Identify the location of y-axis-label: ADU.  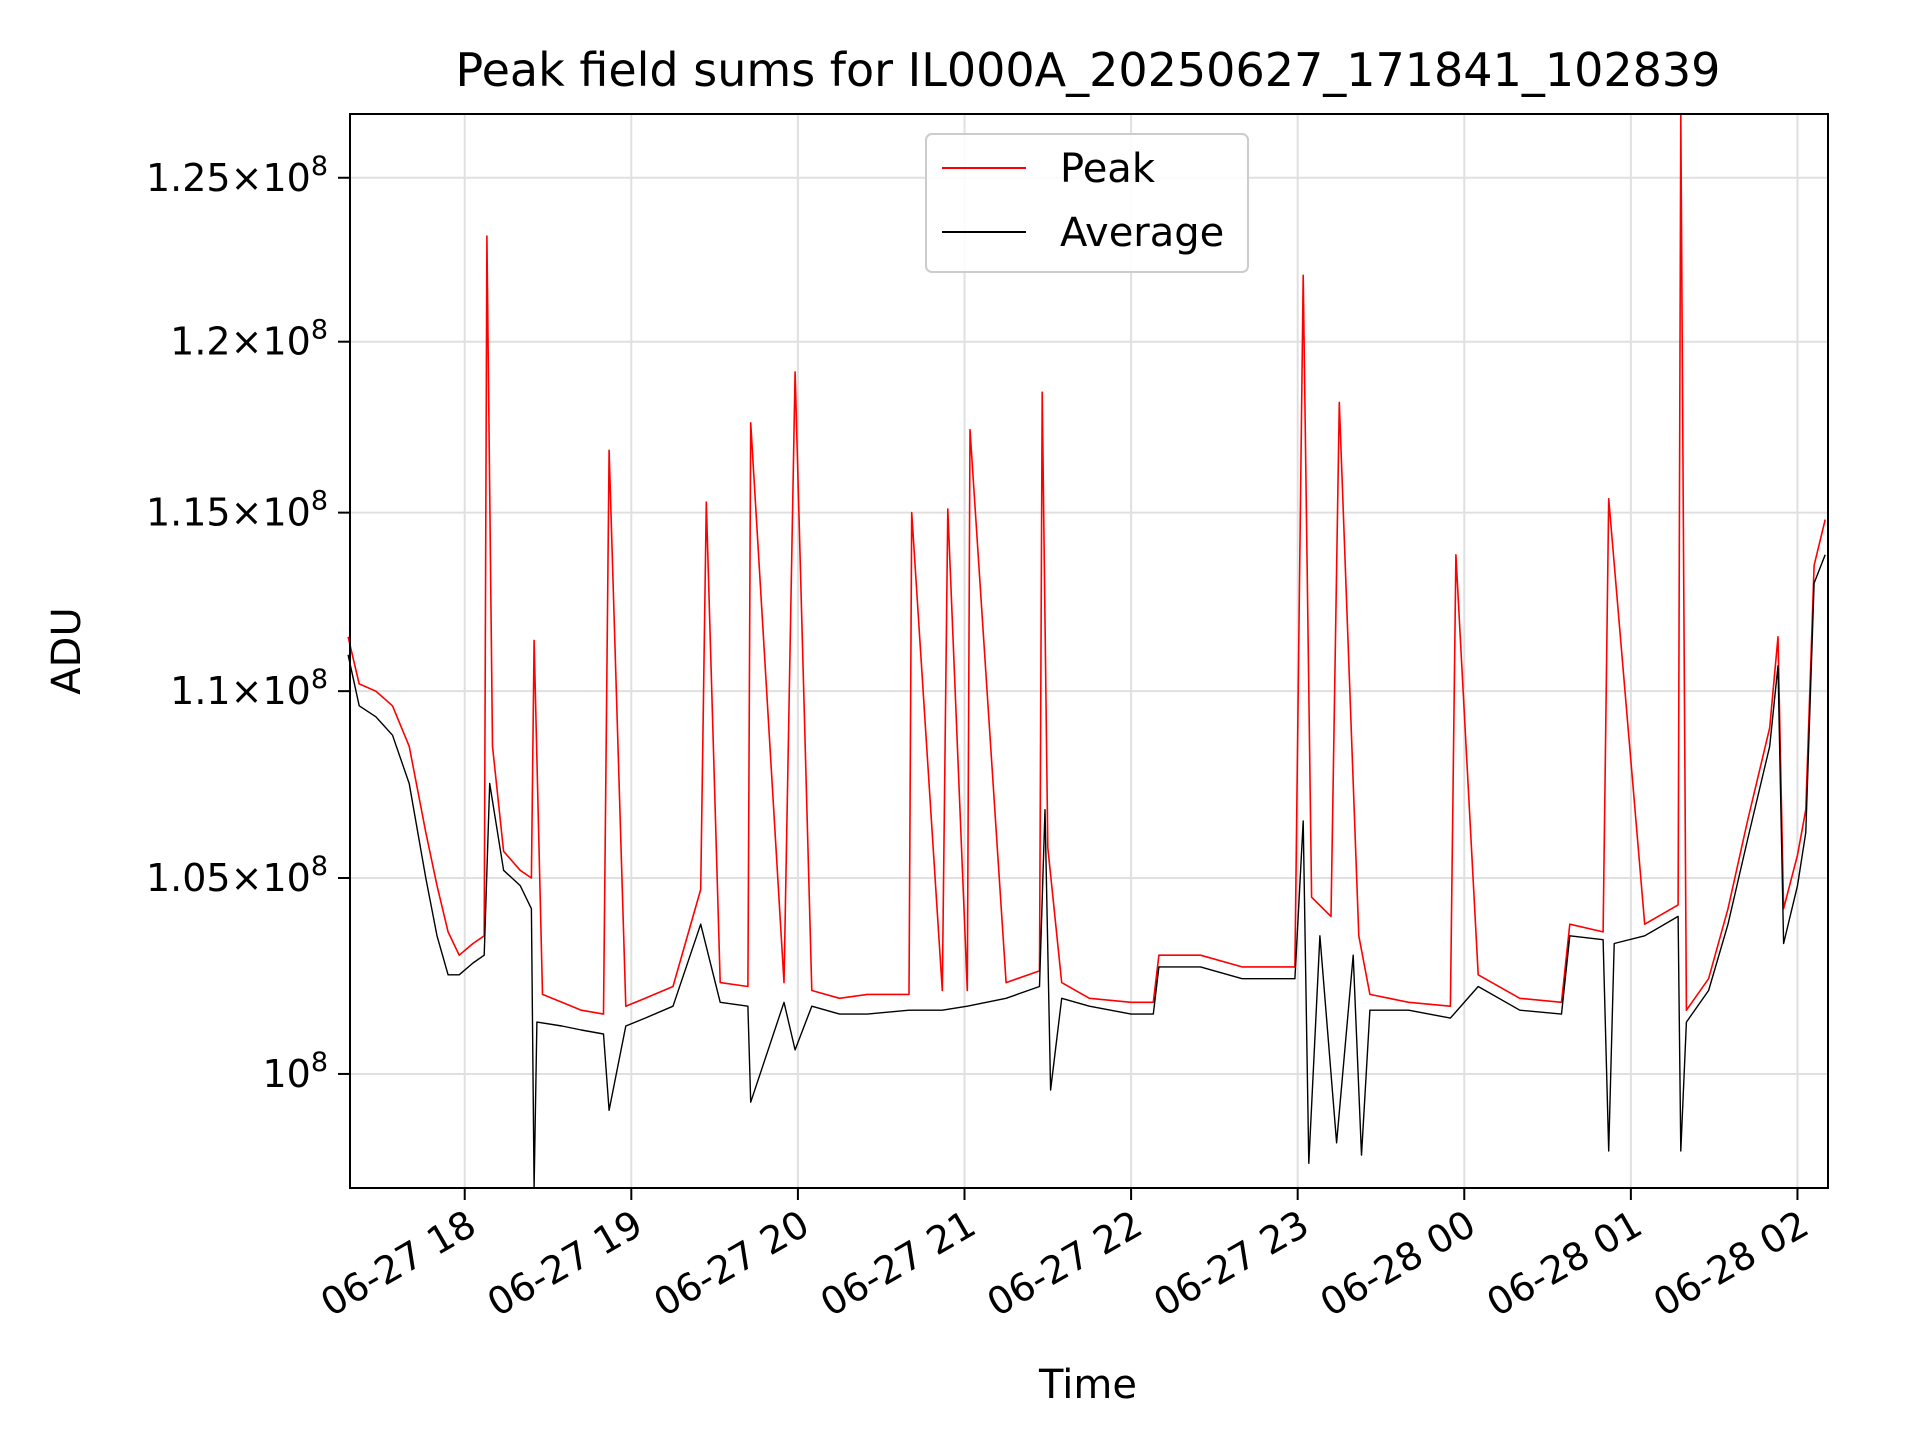
(67, 650).